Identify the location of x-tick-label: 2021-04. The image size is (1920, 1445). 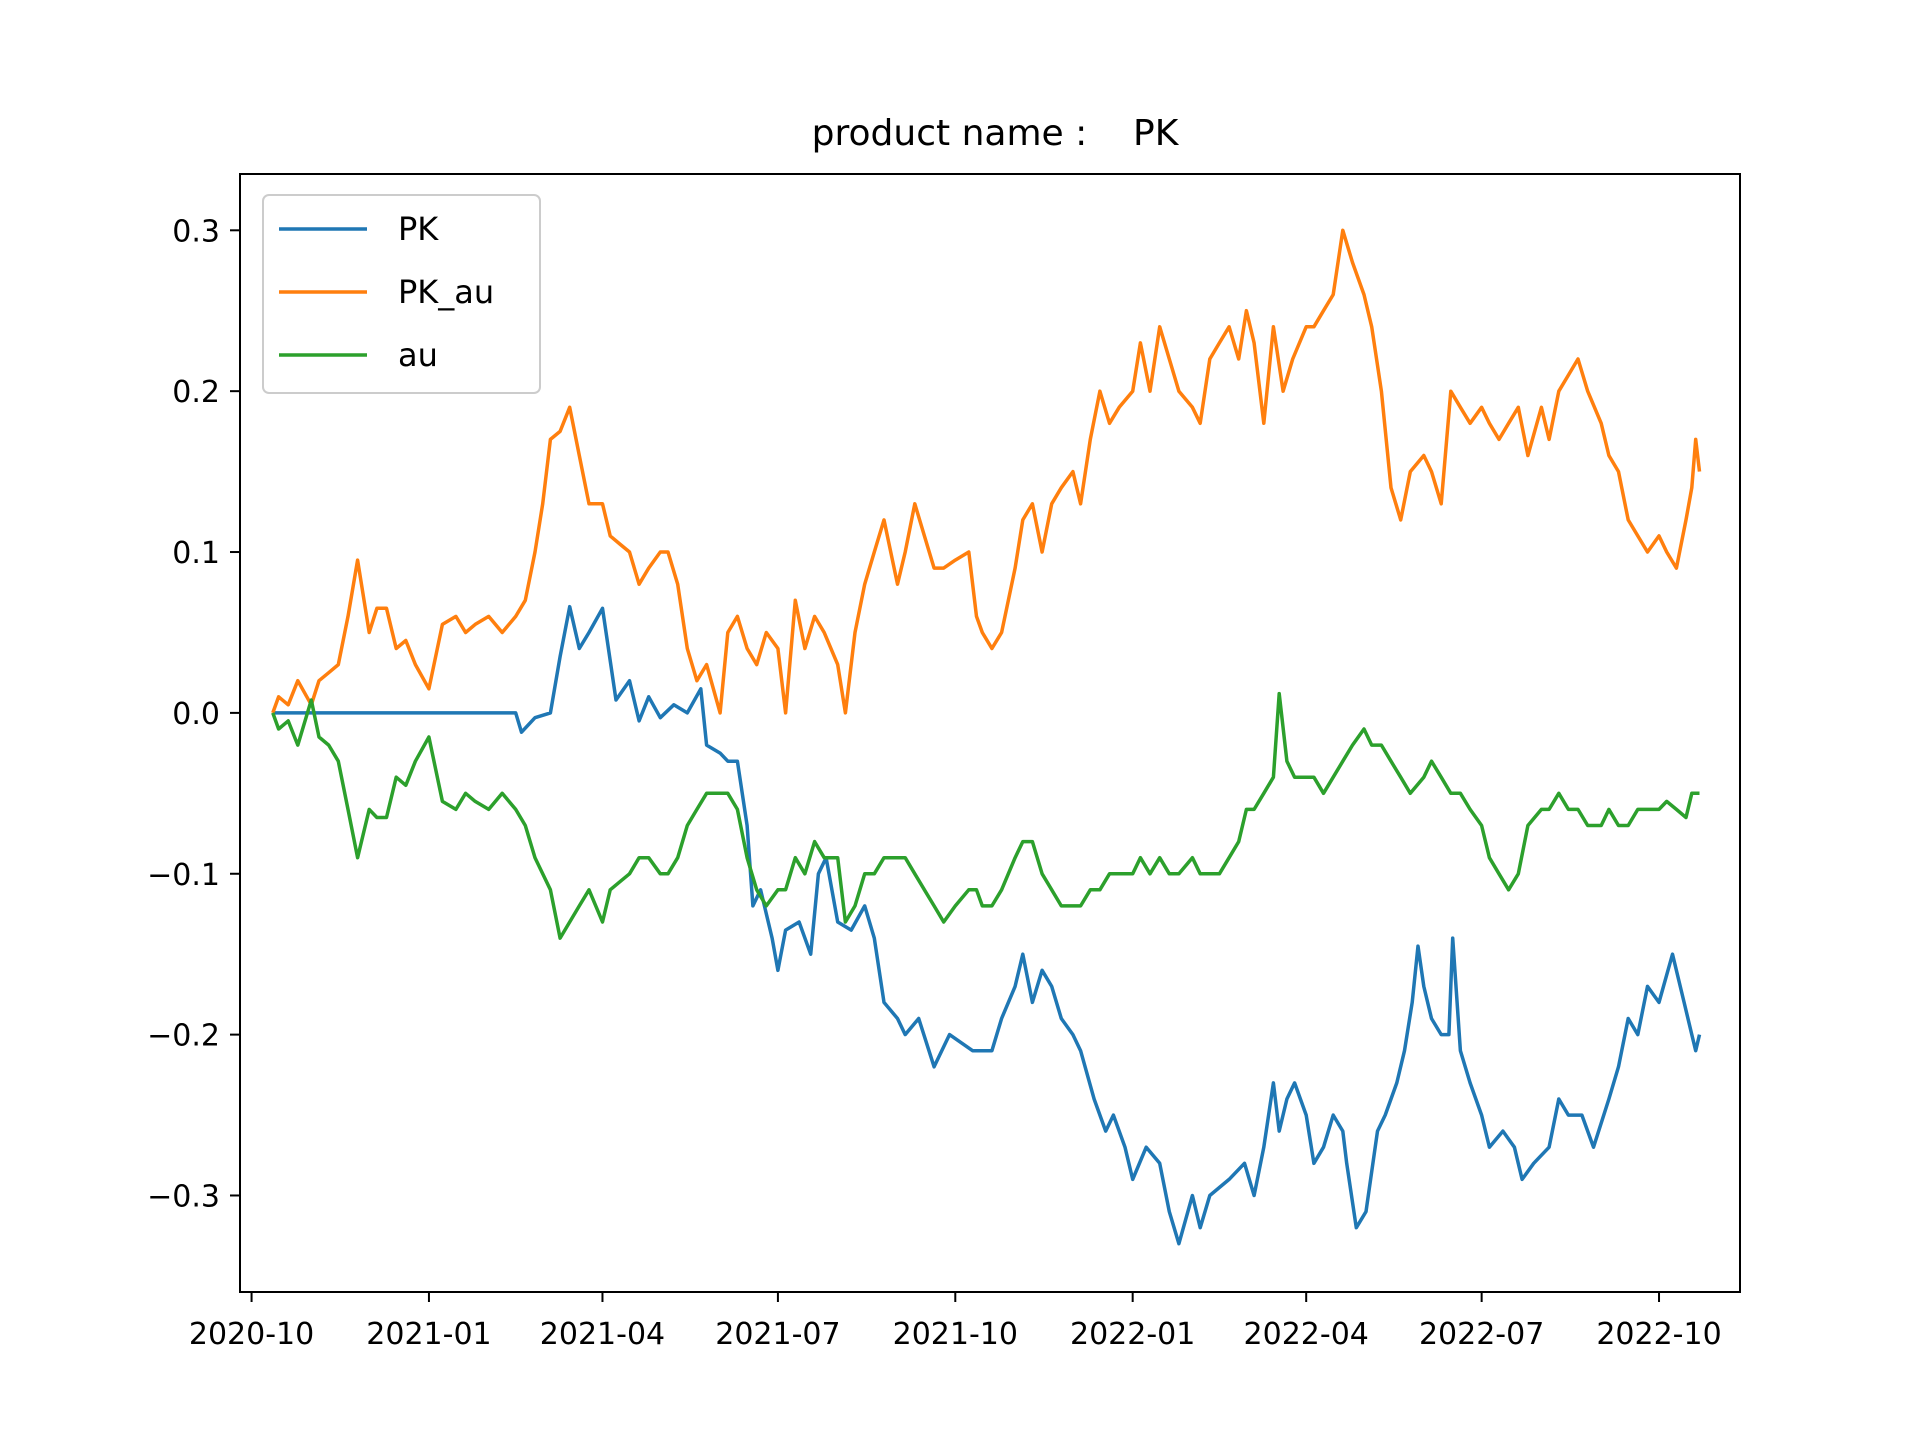
(602, 1334).